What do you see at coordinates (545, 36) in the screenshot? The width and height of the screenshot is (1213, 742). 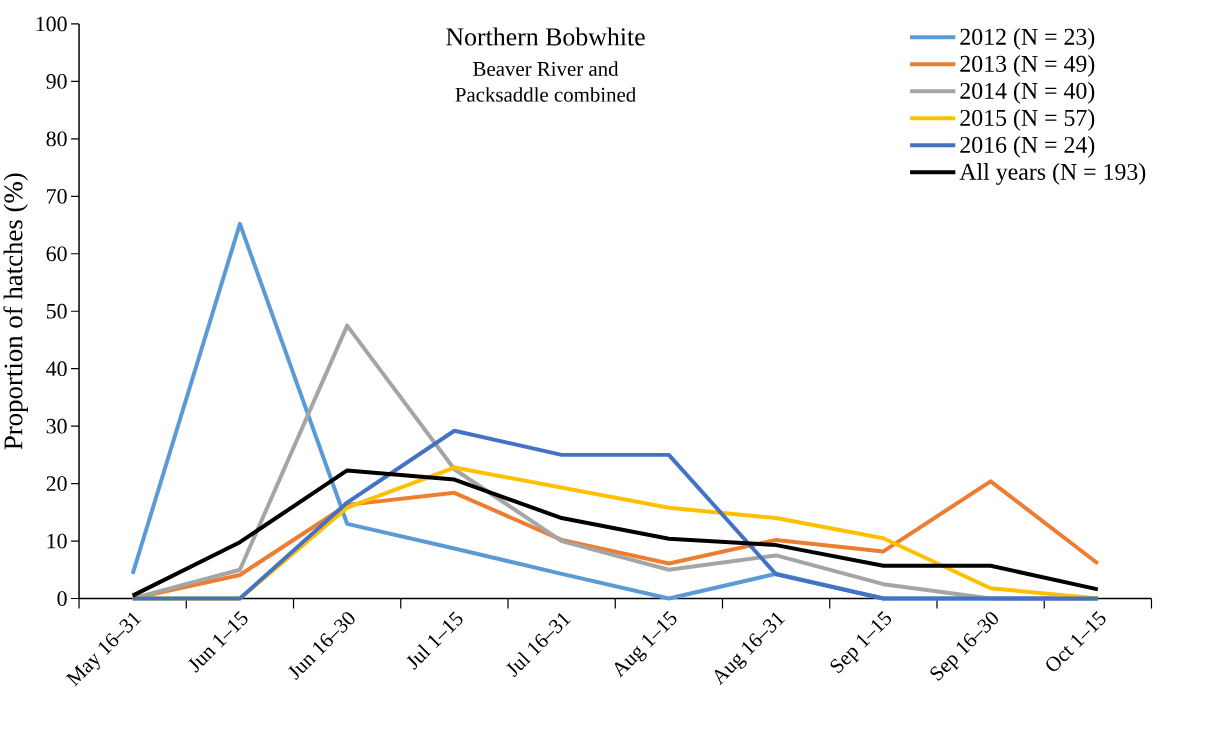 I see `chart-title: Northern Bobwhite` at bounding box center [545, 36].